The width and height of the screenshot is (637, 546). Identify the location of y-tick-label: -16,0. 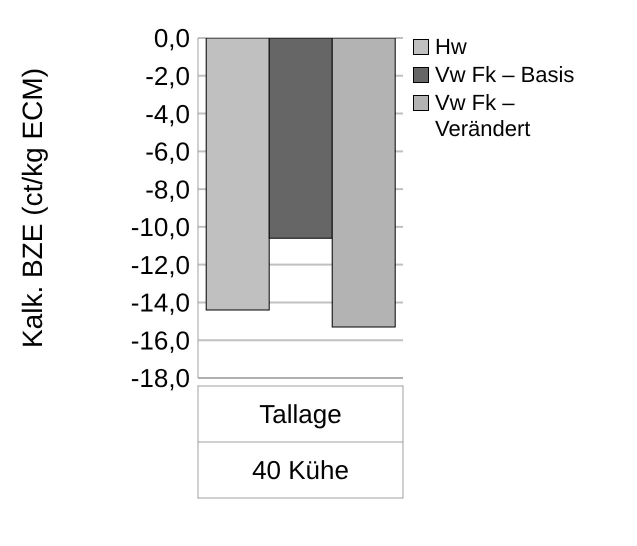
(160, 340).